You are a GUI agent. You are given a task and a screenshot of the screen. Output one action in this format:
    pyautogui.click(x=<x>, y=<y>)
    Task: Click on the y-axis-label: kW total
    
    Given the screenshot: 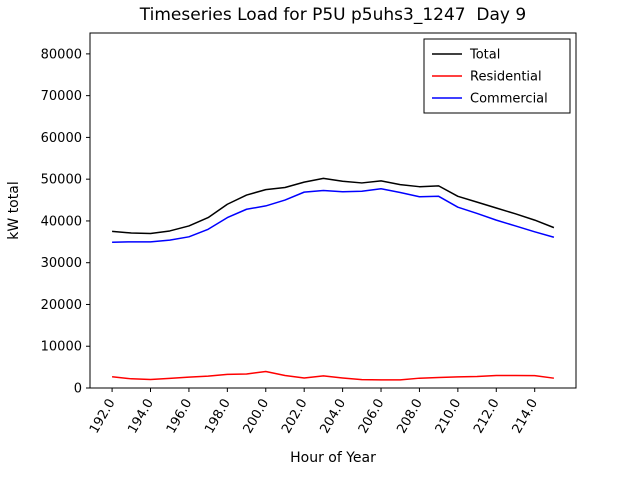 What is the action you would take?
    pyautogui.click(x=14, y=210)
    